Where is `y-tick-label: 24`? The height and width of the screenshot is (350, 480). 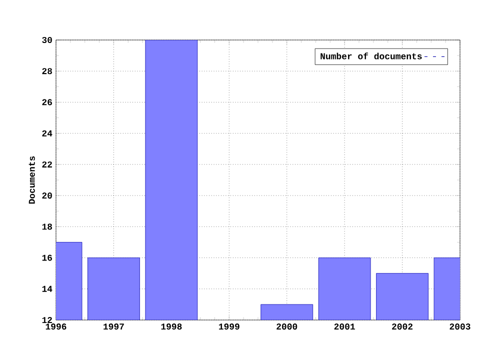 y-tick-label: 24 is located at coordinates (47, 133).